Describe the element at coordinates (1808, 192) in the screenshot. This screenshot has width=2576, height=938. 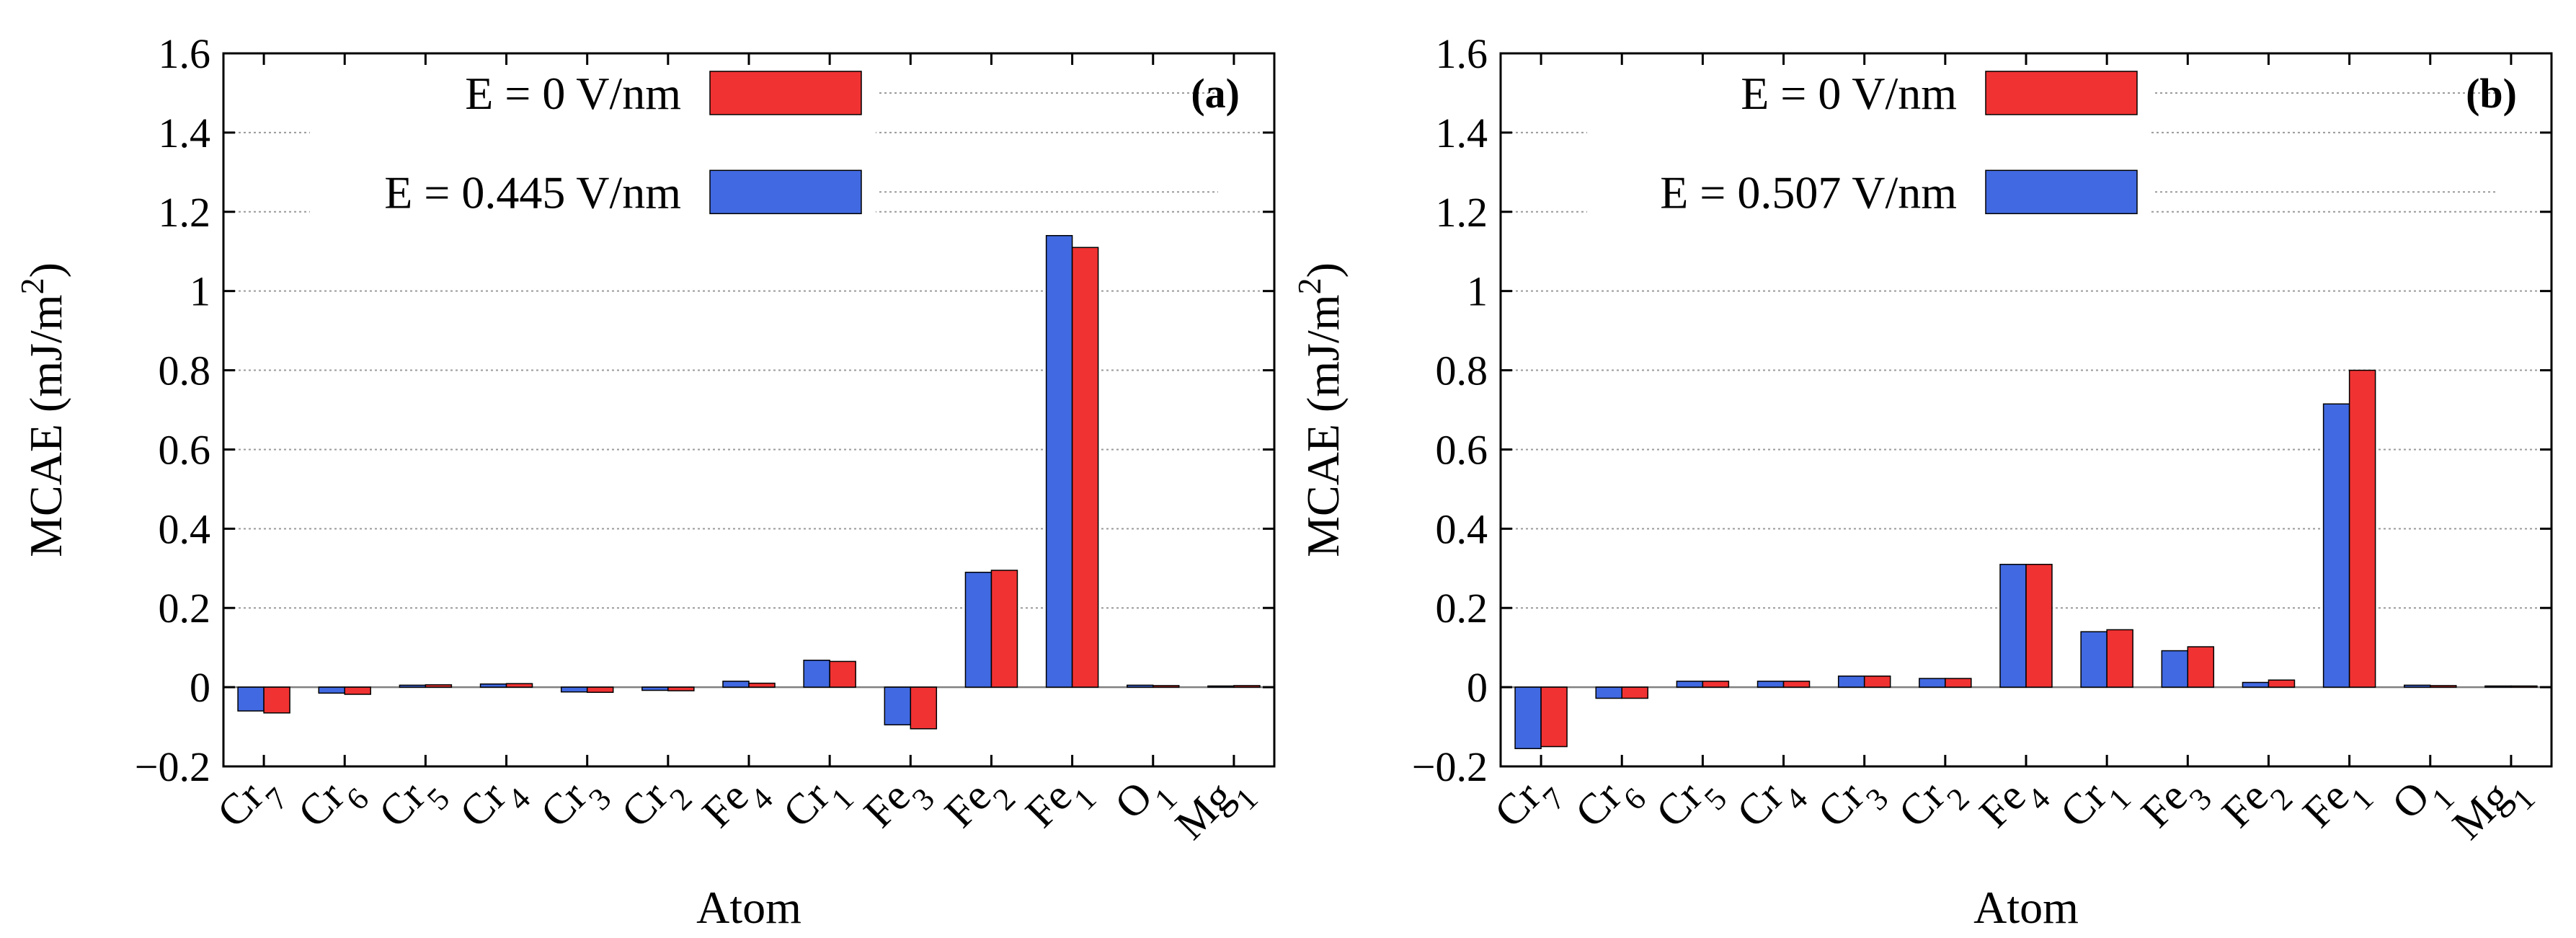
I see `legend-label: E = 0.507 V/nm` at that location.